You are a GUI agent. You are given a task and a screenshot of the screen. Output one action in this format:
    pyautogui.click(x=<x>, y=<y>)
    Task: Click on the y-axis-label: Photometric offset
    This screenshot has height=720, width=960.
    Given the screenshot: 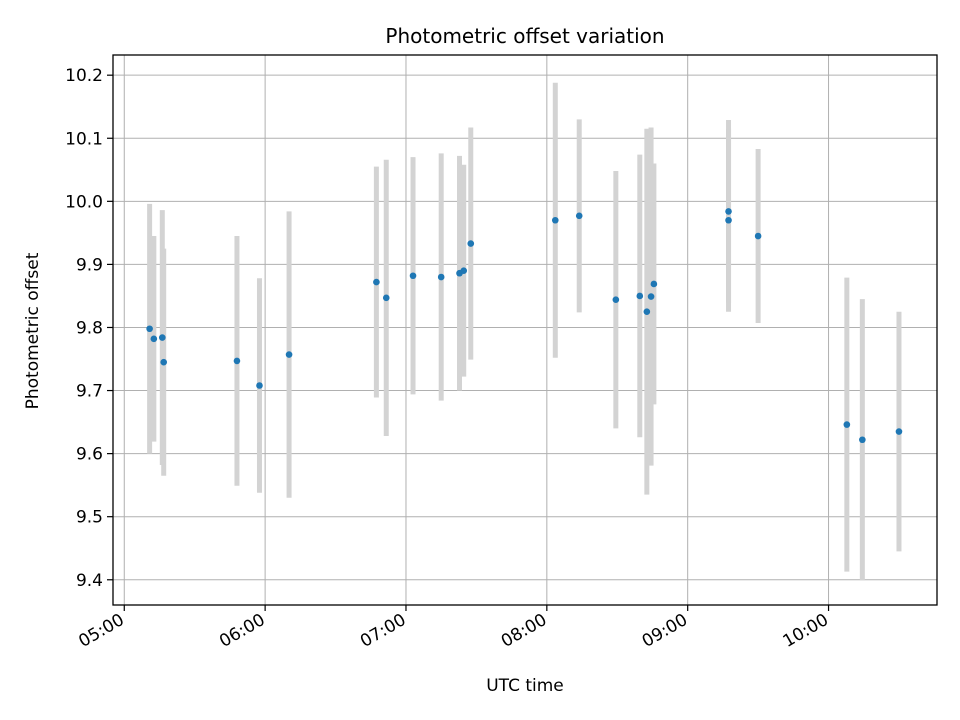 What is the action you would take?
    pyautogui.click(x=33, y=330)
    